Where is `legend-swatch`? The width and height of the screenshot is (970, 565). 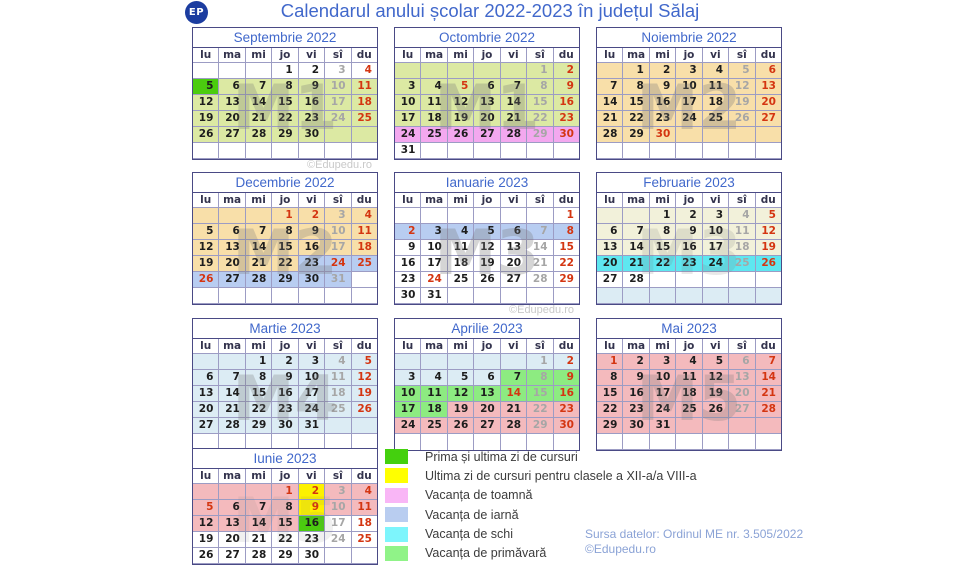
legend-swatch is located at coordinates (396, 515).